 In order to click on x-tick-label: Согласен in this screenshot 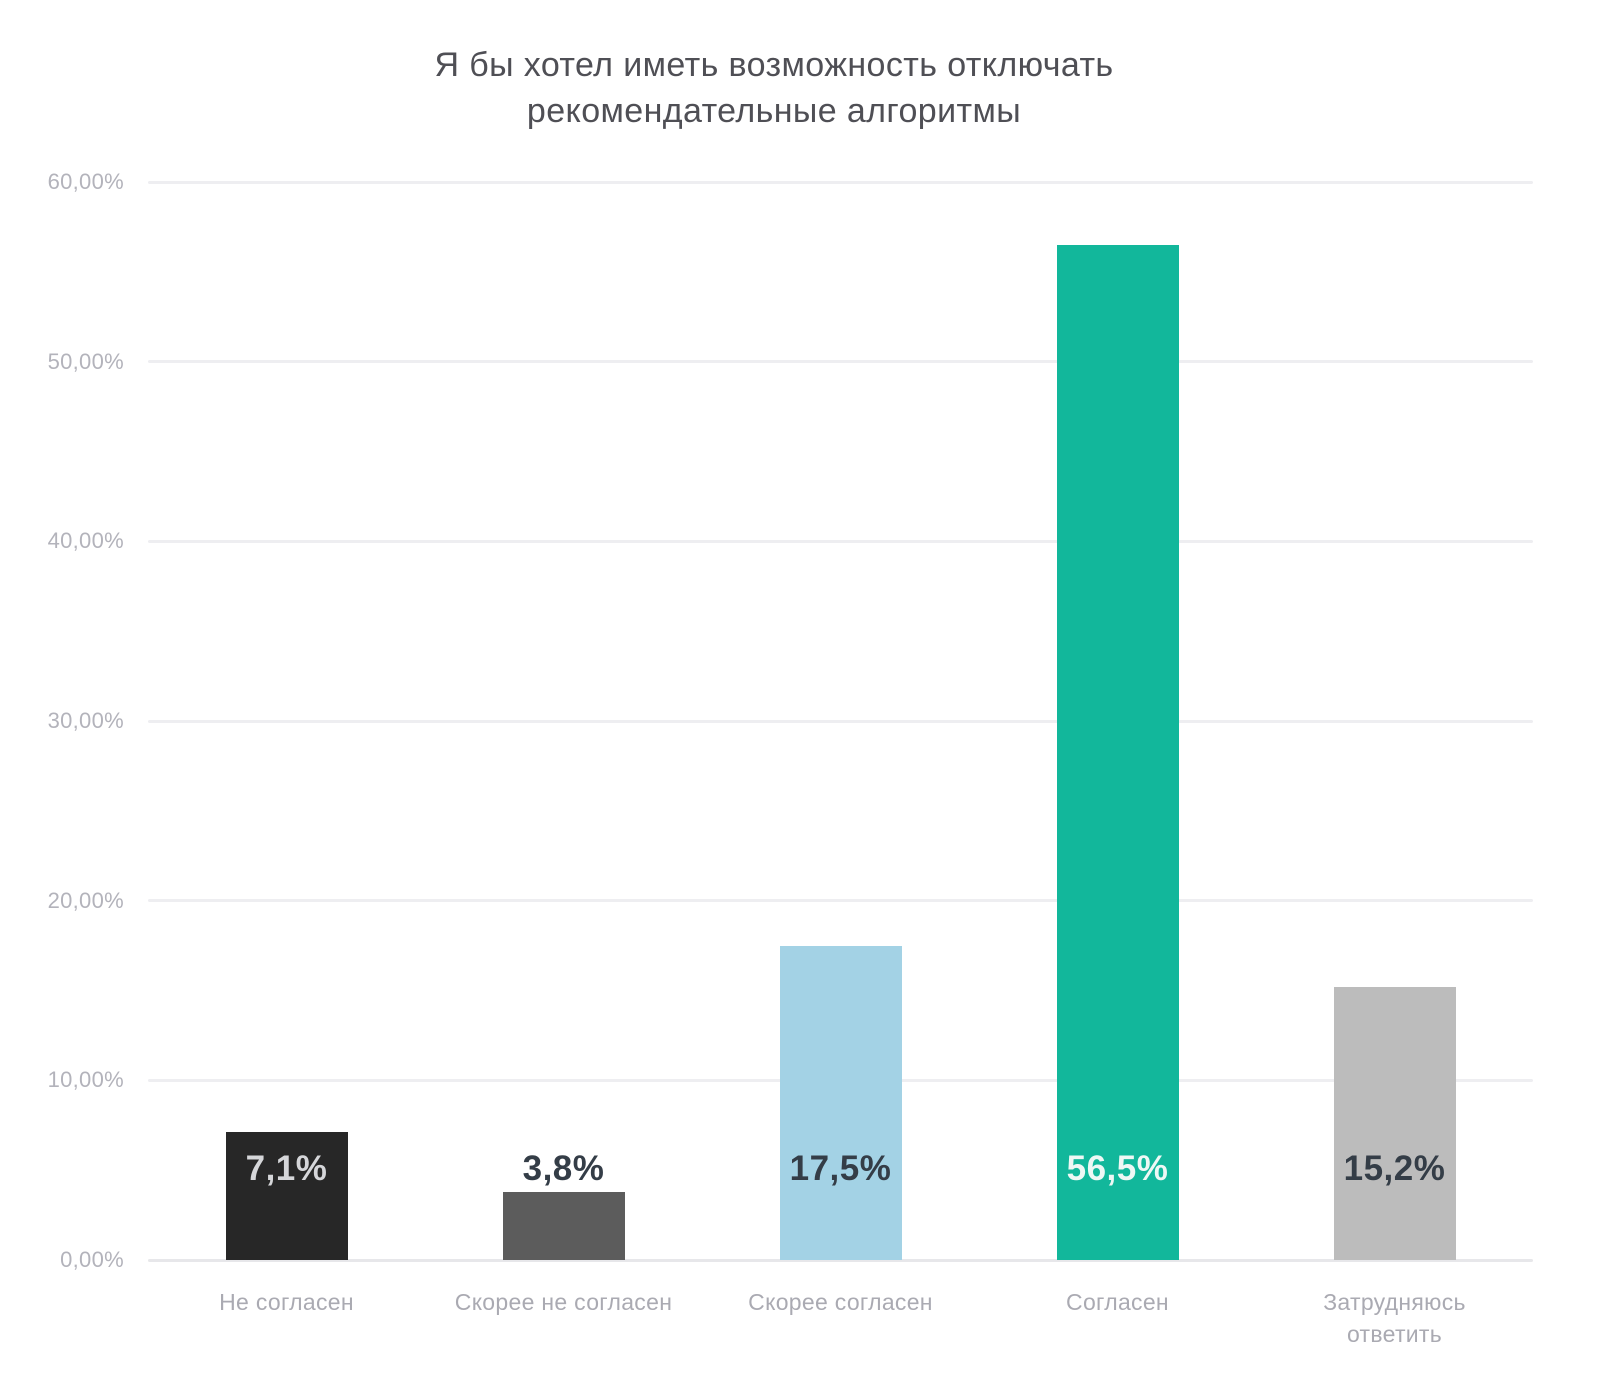, I will do `click(1117, 1302)`.